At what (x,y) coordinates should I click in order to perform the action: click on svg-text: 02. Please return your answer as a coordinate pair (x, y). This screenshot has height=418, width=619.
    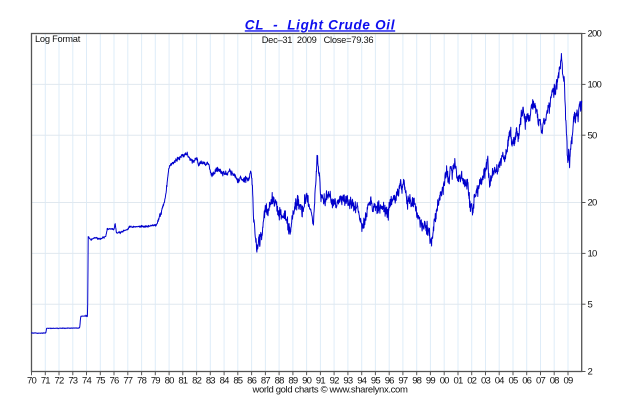
    Looking at the image, I should click on (471, 381).